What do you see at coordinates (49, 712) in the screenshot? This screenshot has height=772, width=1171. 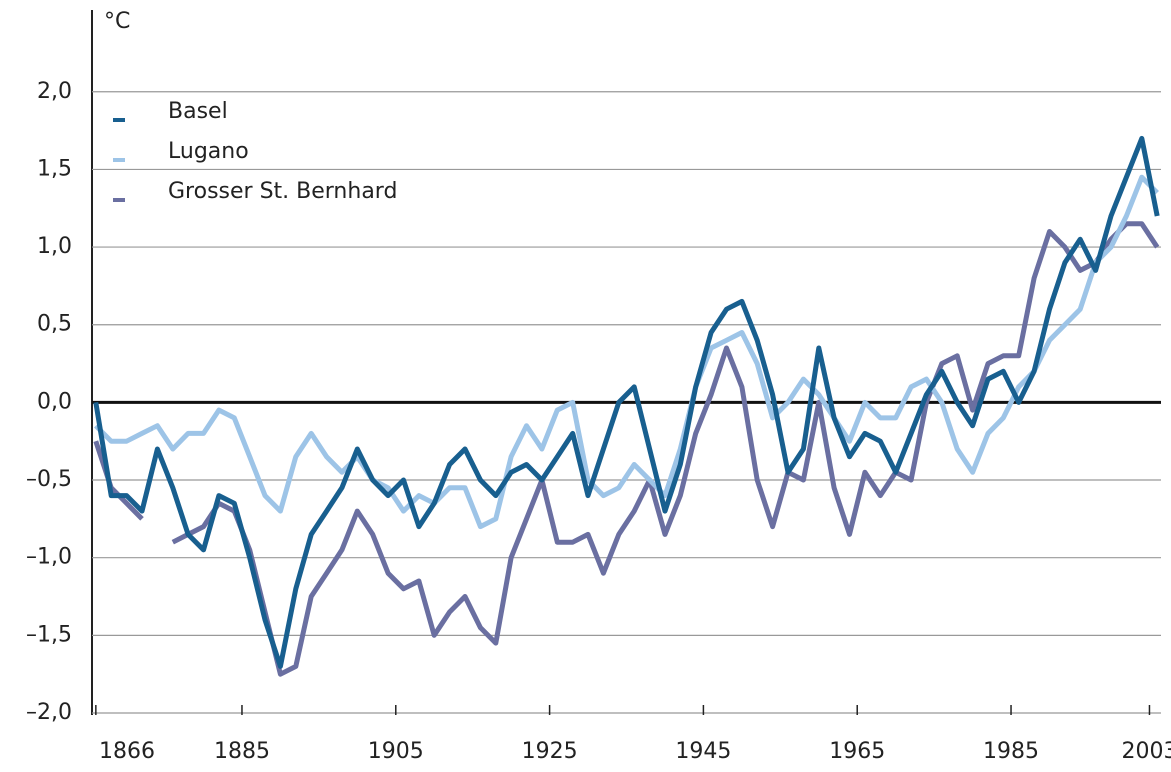 I see `y-tick-label: –2,0` at bounding box center [49, 712].